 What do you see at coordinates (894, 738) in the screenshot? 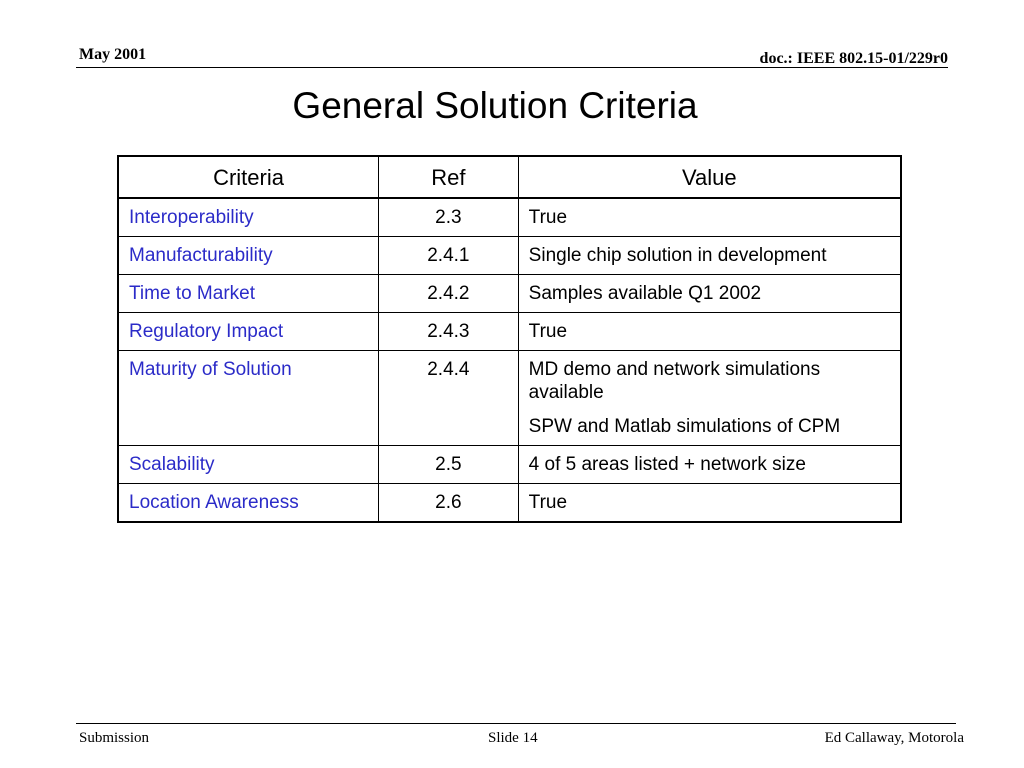
I see `footer-author: Ed Callaway, Motorola` at bounding box center [894, 738].